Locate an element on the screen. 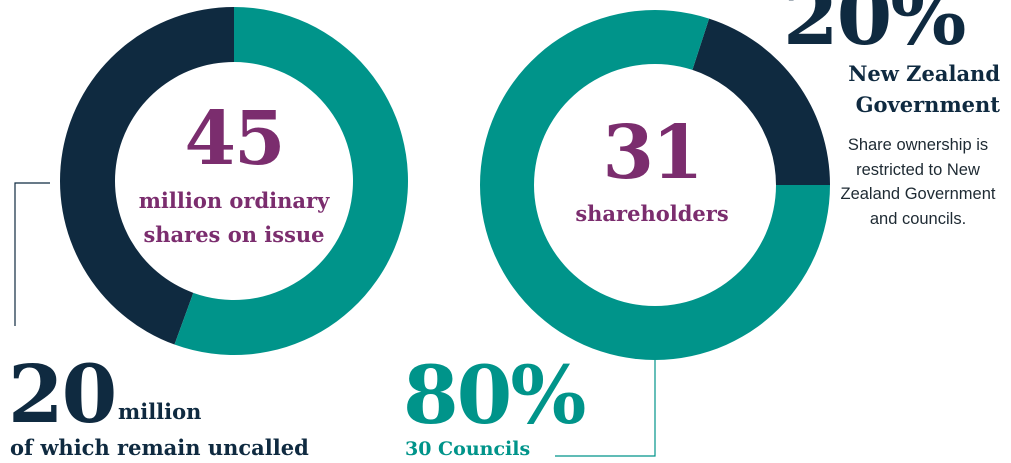 The image size is (1011, 463). center-label: million ordinary shares on issue is located at coordinates (234, 217).